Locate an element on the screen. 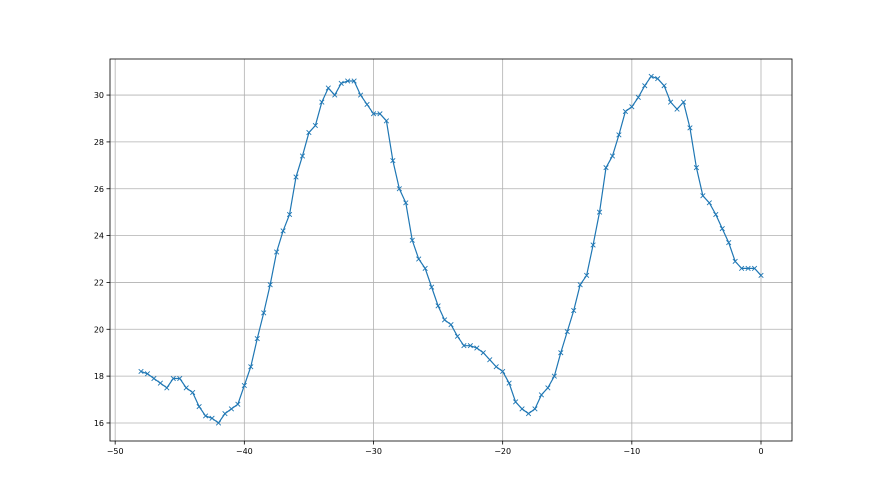 The width and height of the screenshot is (880, 495). x-tick-label: −40 is located at coordinates (244, 451).